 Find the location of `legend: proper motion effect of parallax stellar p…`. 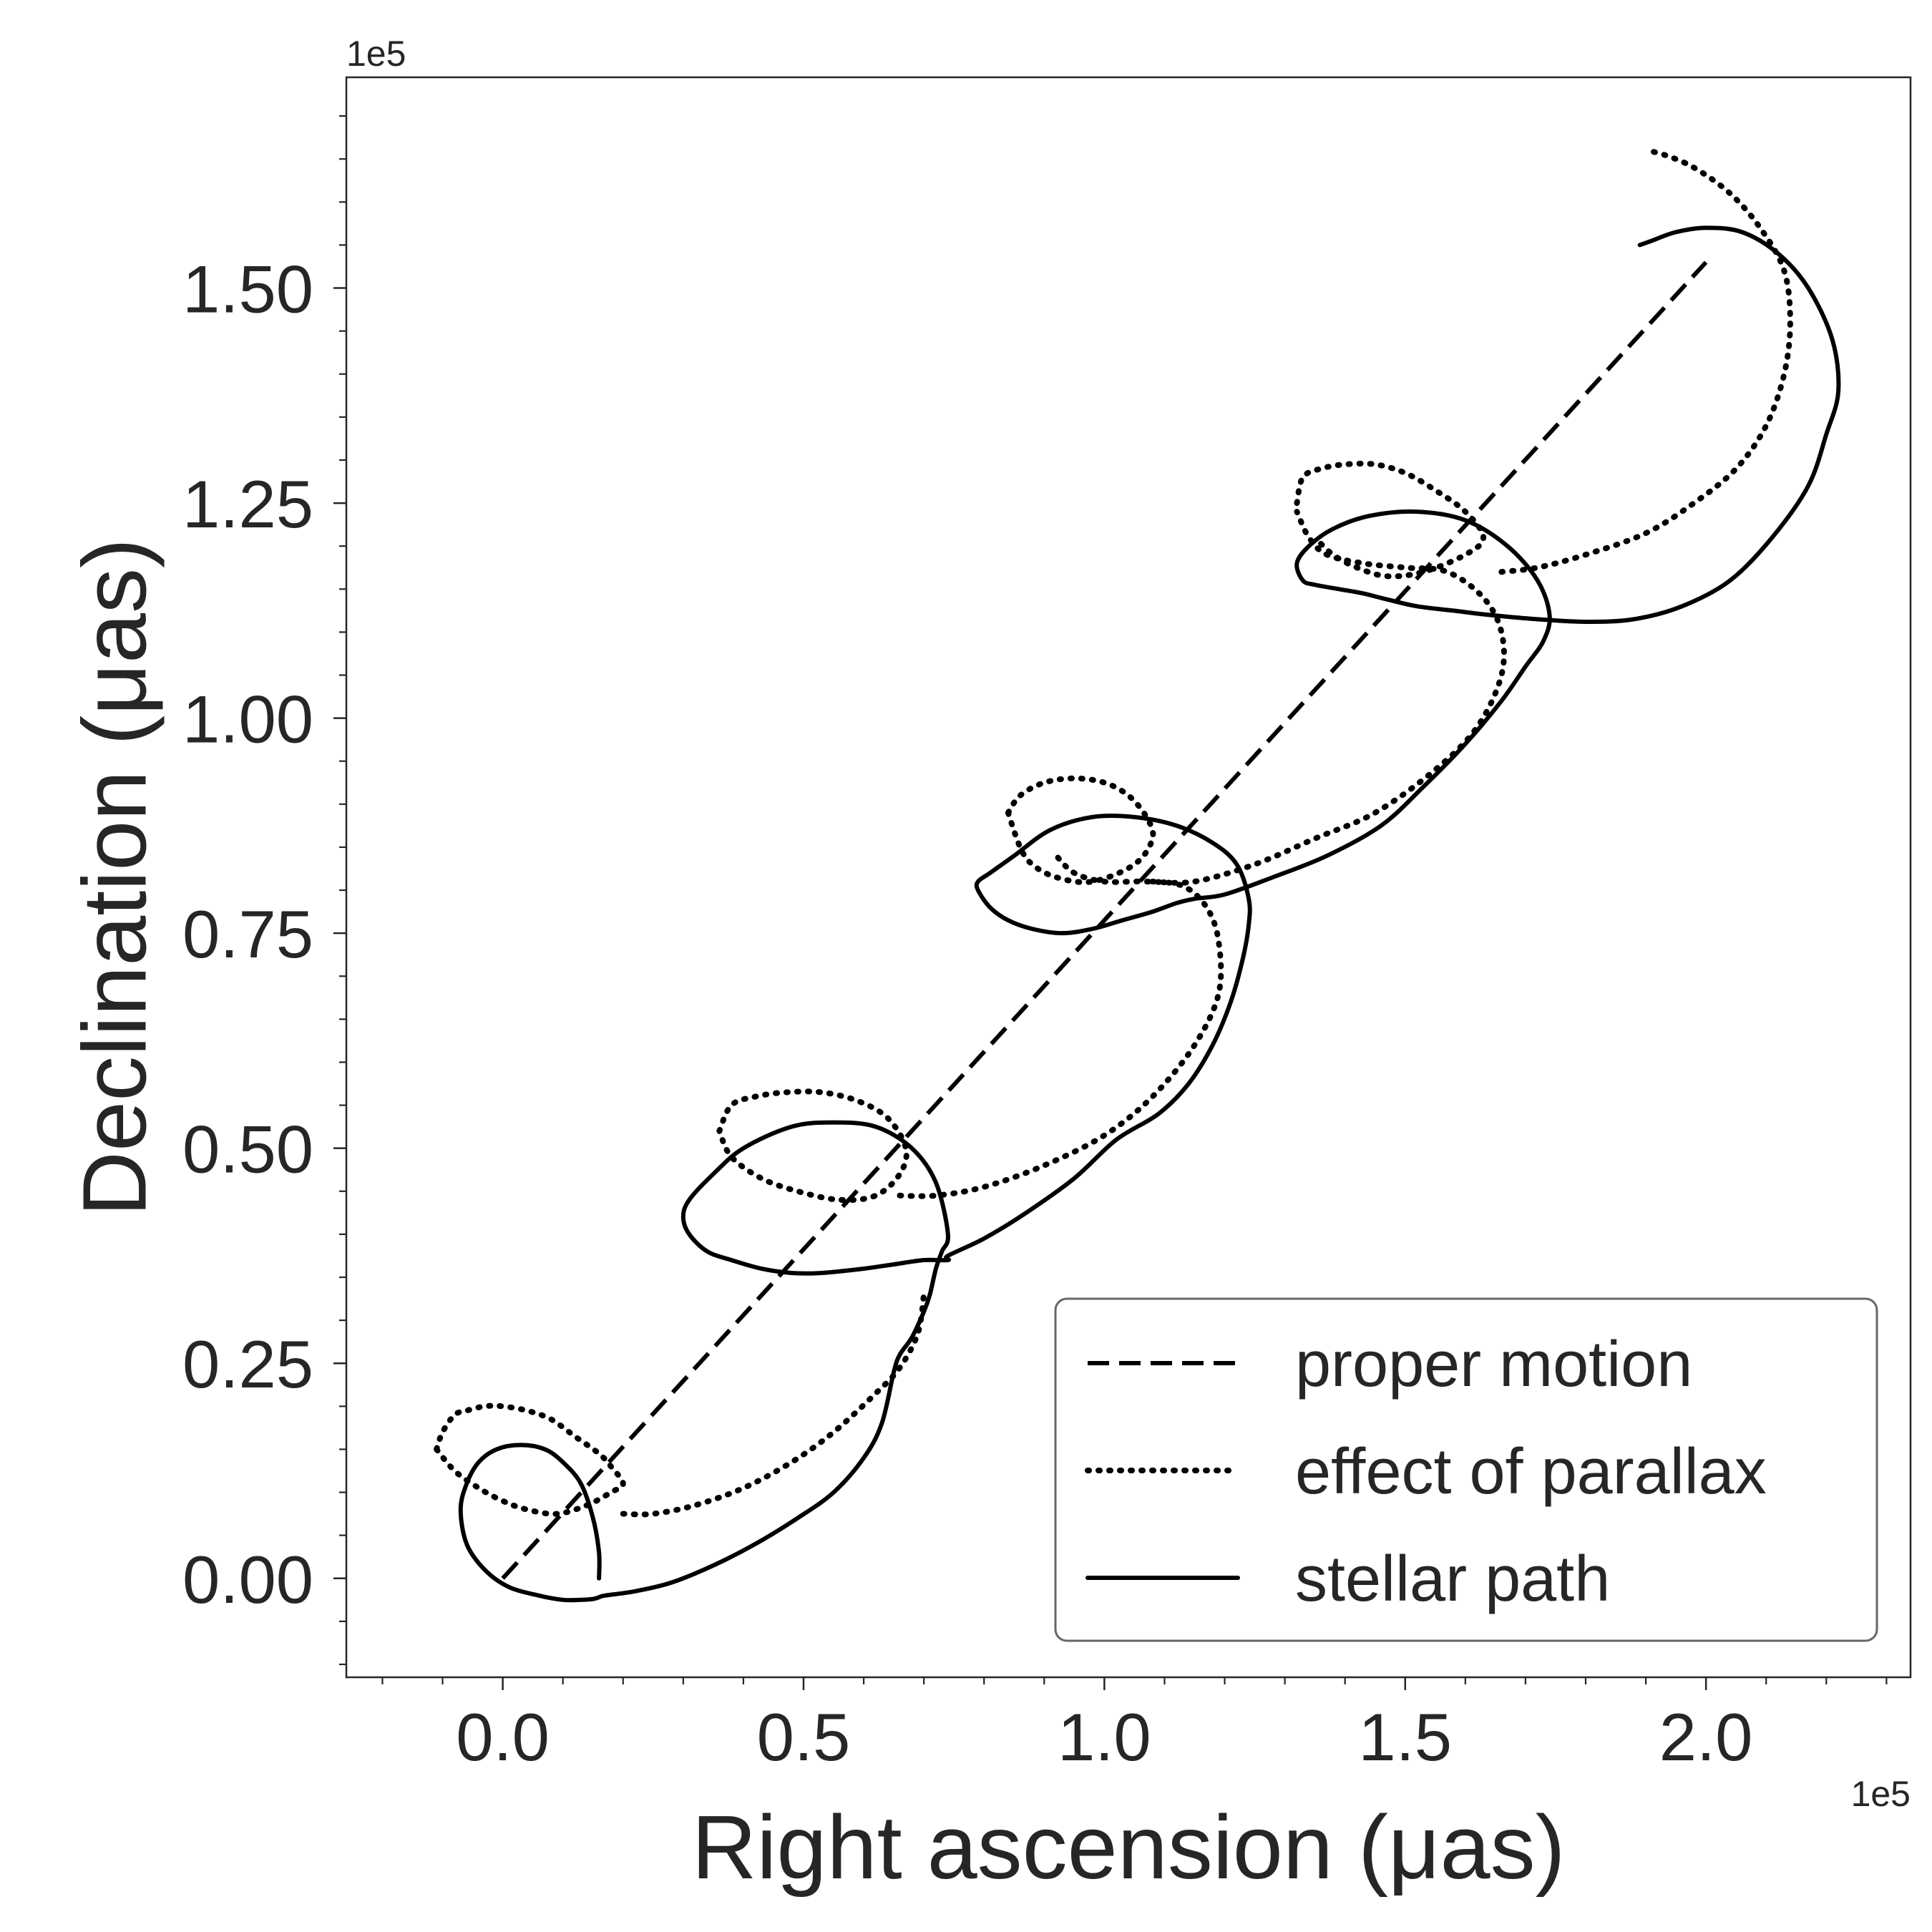

legend: proper motion effect of parallax stellar p… is located at coordinates (1466, 1469).